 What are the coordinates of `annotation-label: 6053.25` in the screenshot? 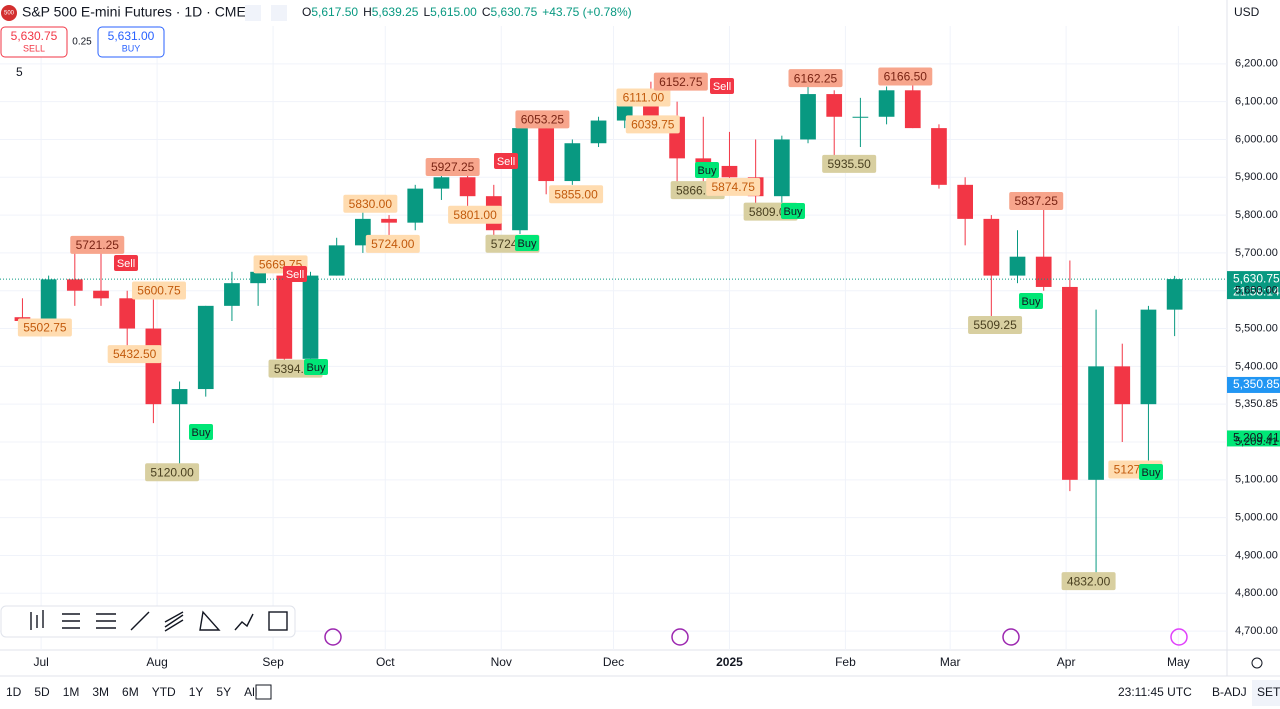 It's located at (543, 119).